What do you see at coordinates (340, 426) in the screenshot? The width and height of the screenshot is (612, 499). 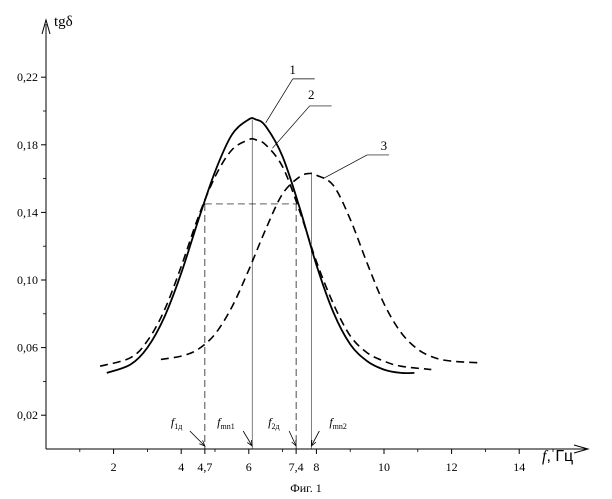 I see `annotation-sub: mn2` at bounding box center [340, 426].